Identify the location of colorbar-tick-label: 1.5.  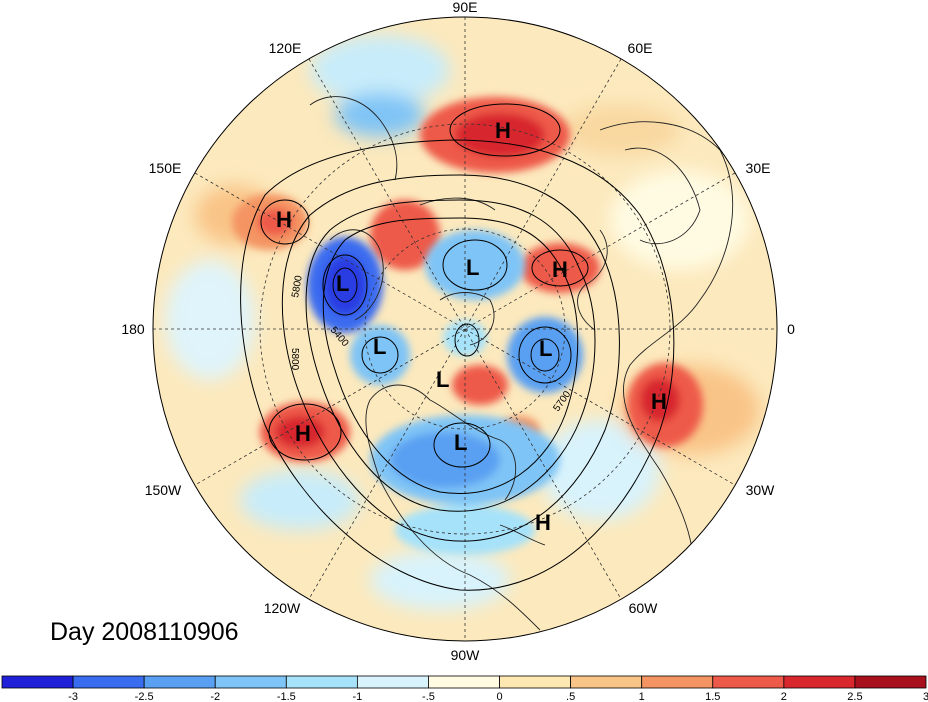
(712, 696).